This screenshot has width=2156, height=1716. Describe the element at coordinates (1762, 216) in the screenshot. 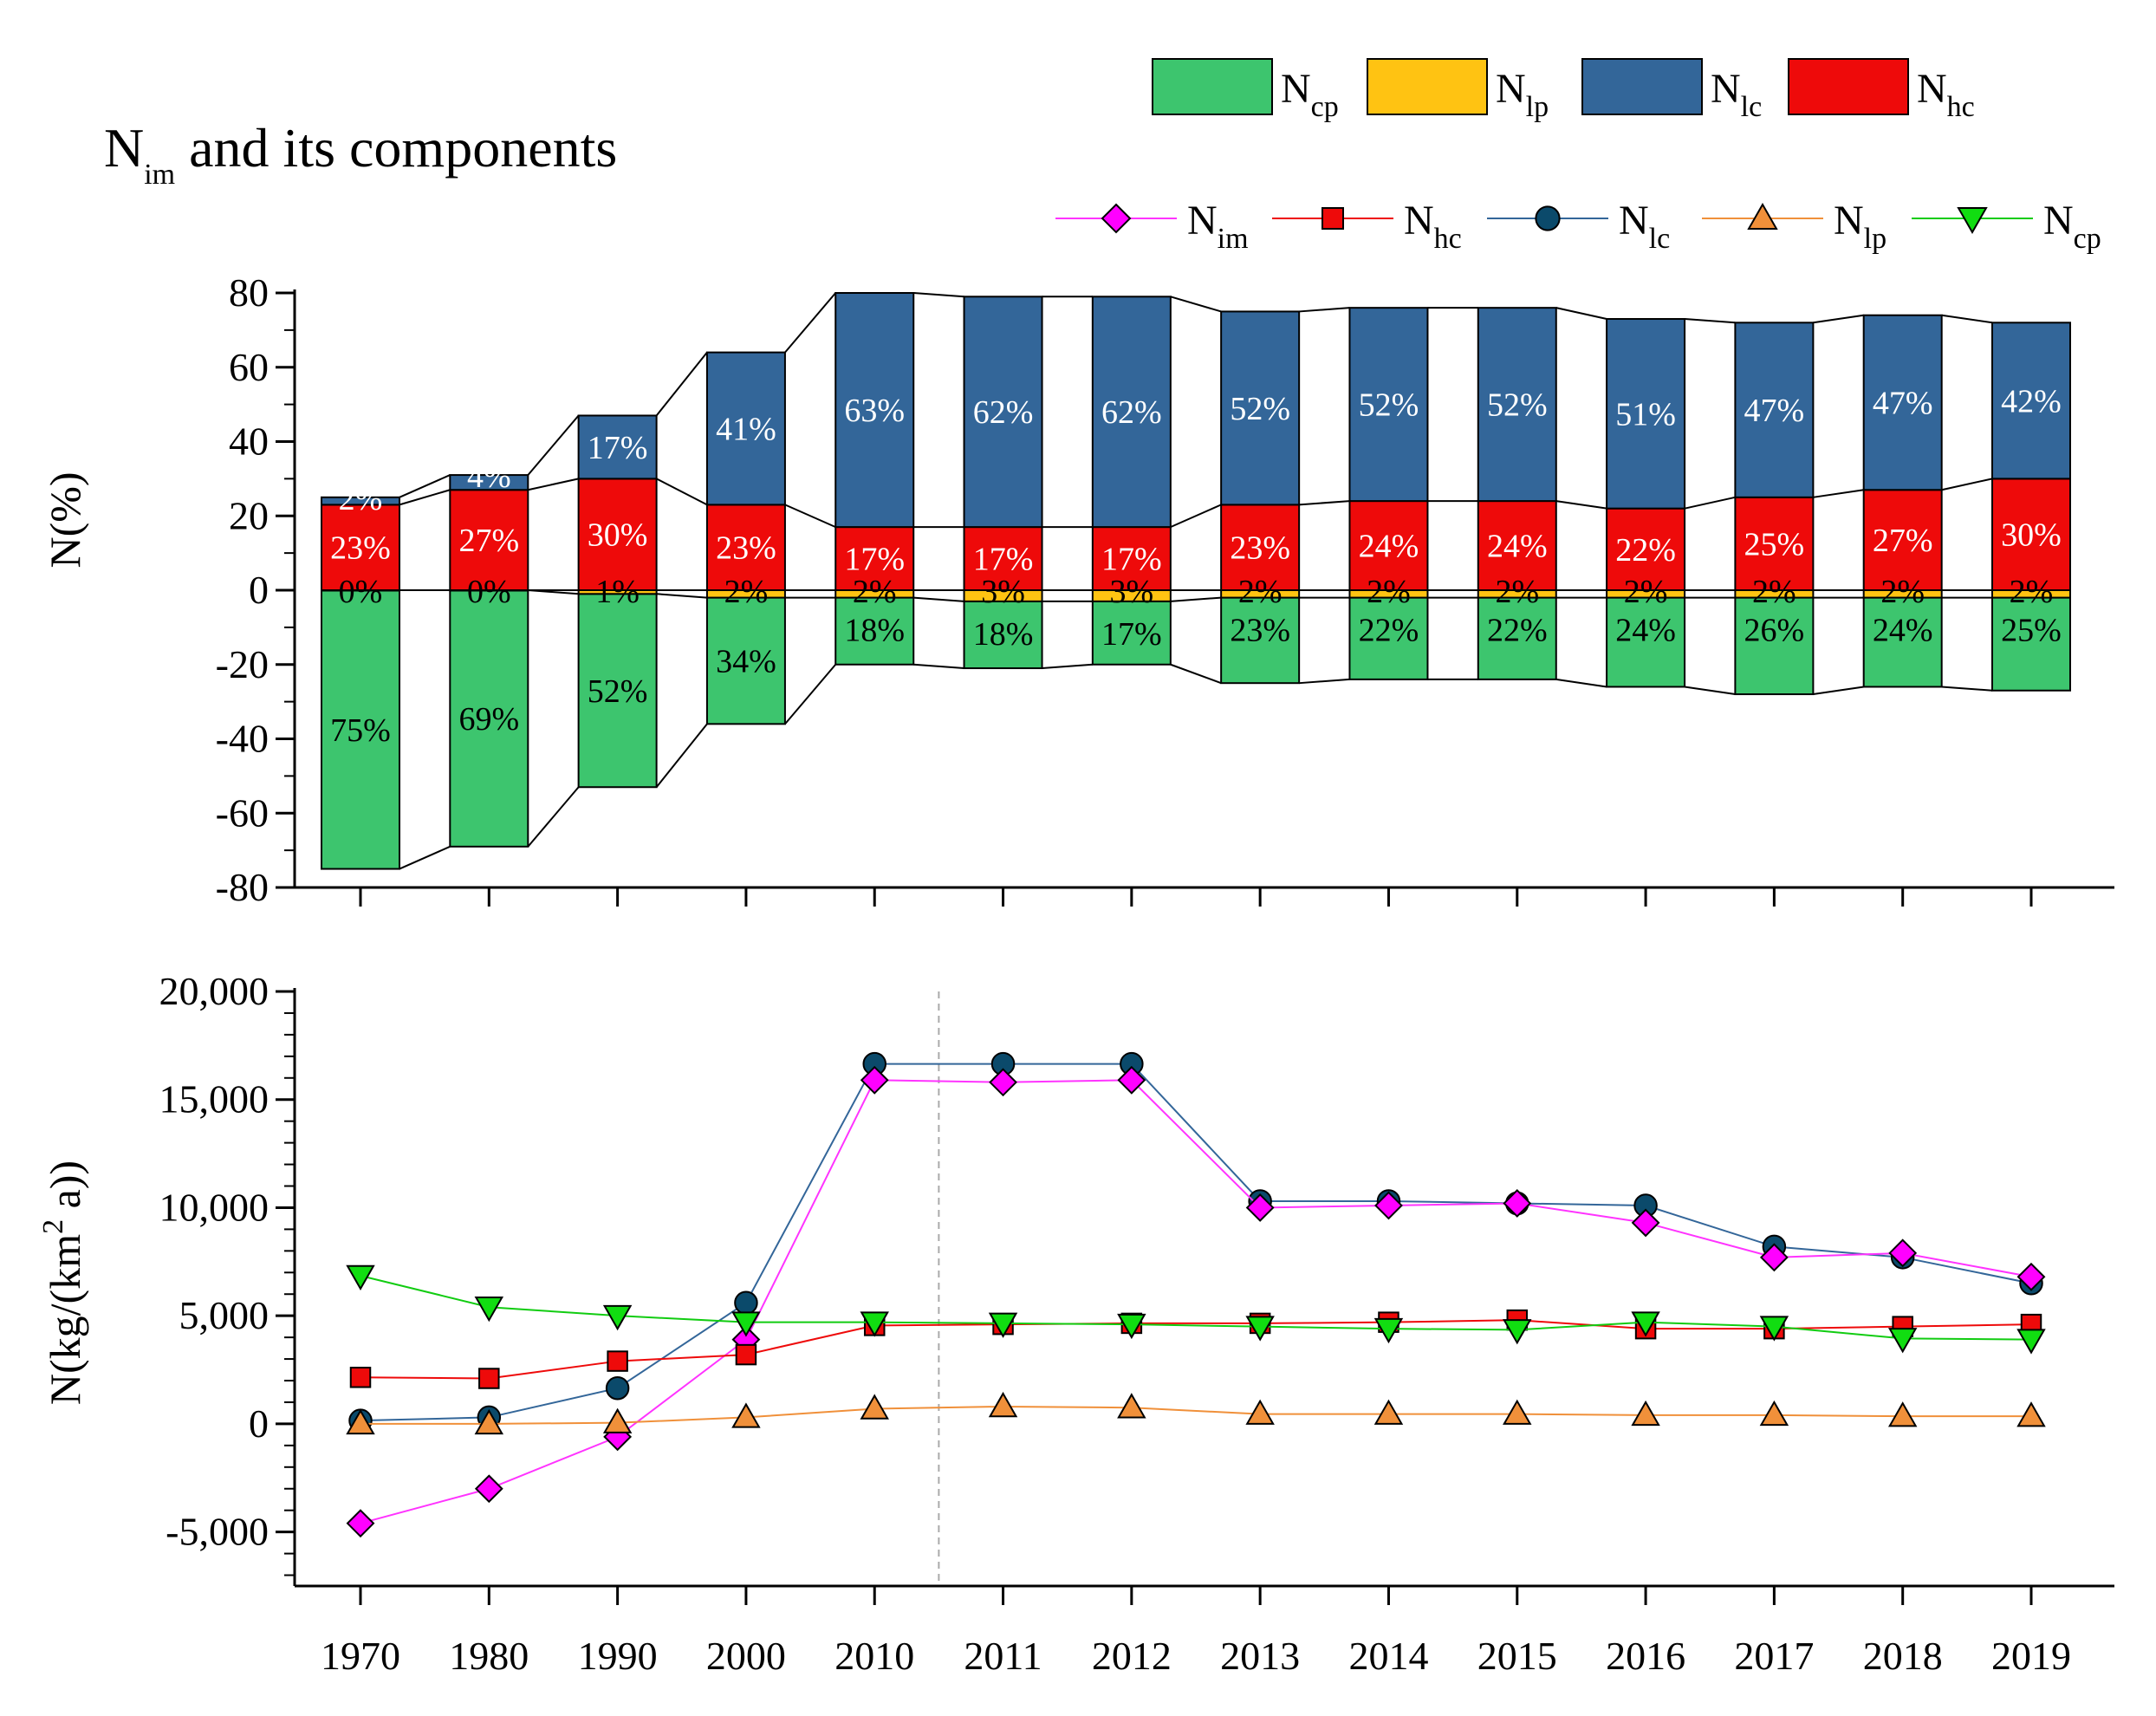

I see `legend-marker-triangle-up` at that location.